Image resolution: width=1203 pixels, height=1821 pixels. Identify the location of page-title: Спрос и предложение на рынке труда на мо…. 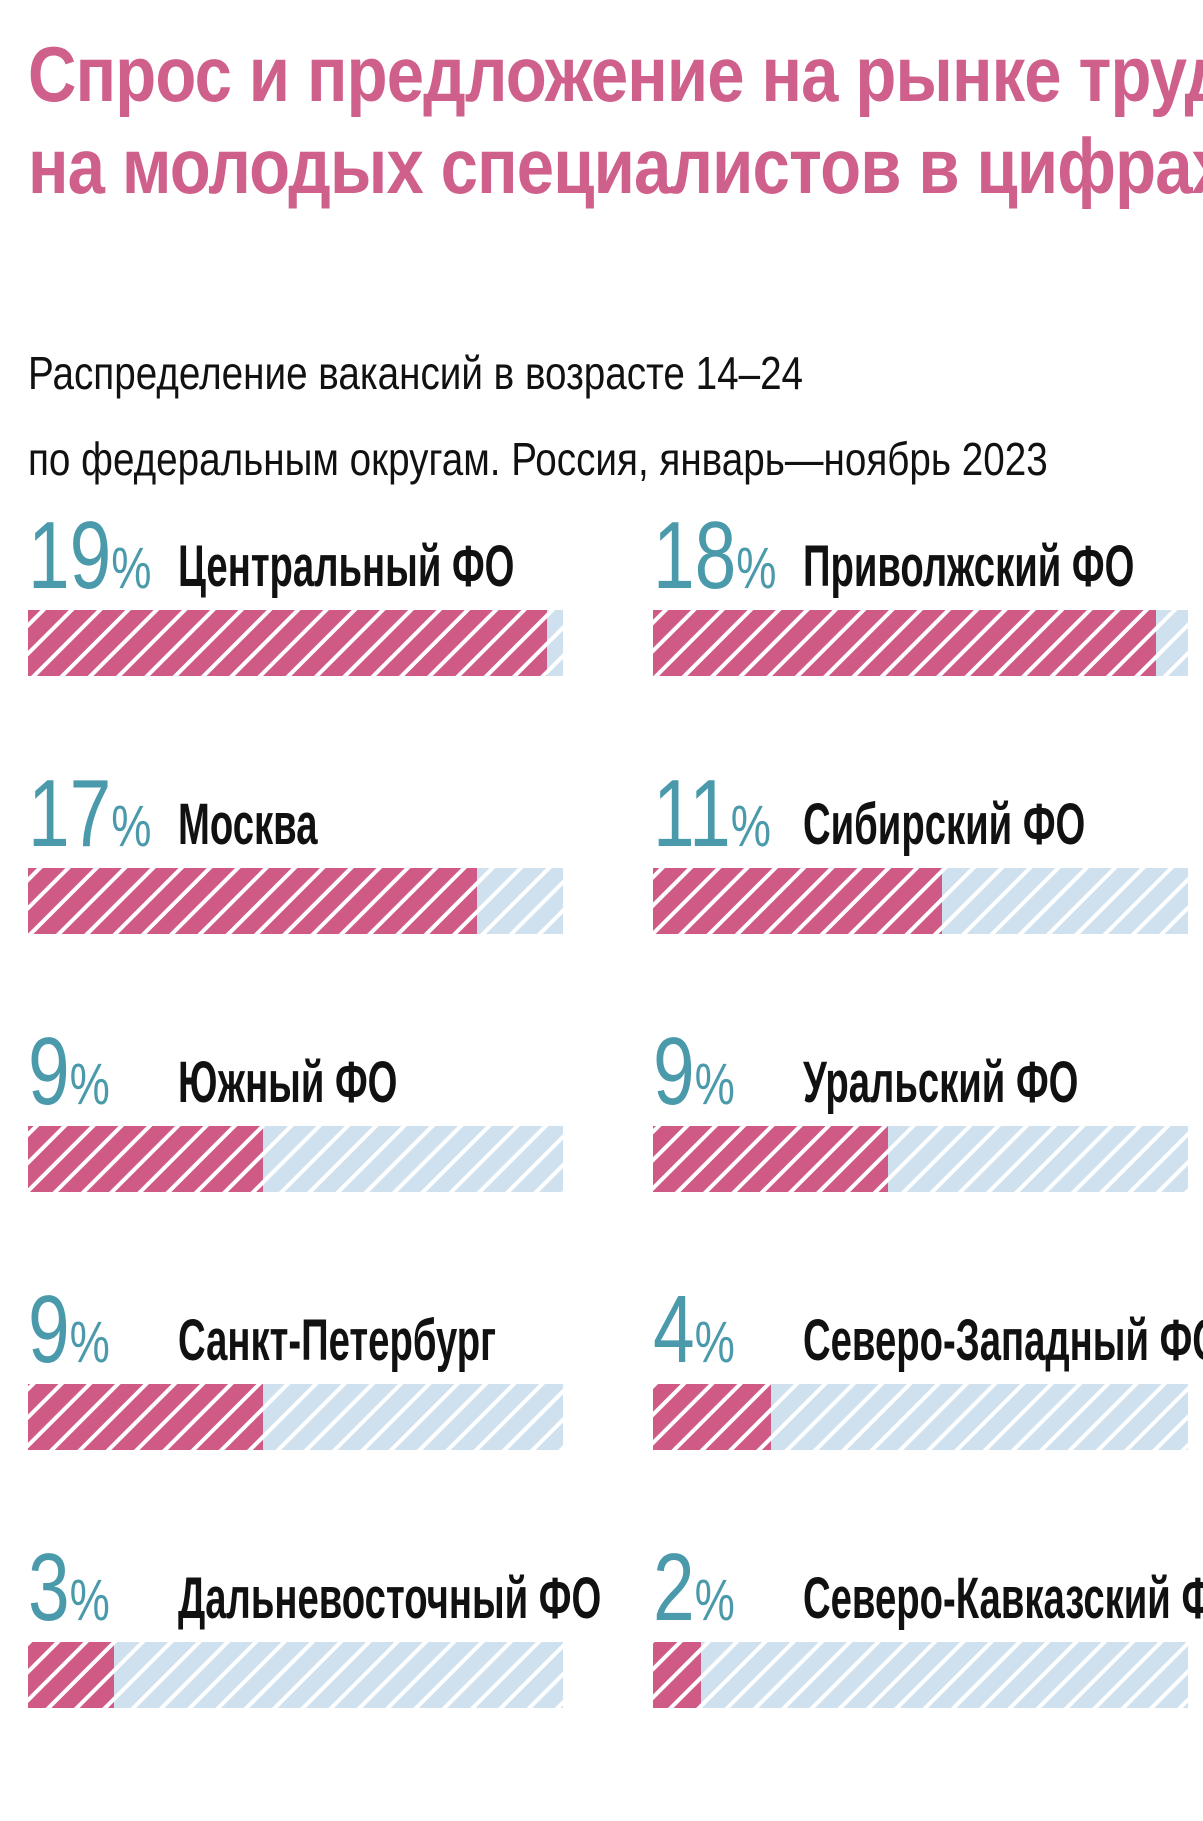
(615, 120).